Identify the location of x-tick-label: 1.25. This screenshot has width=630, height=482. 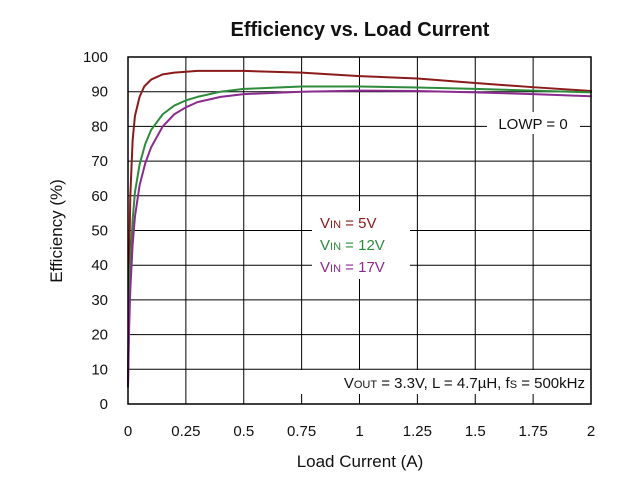
(417, 431).